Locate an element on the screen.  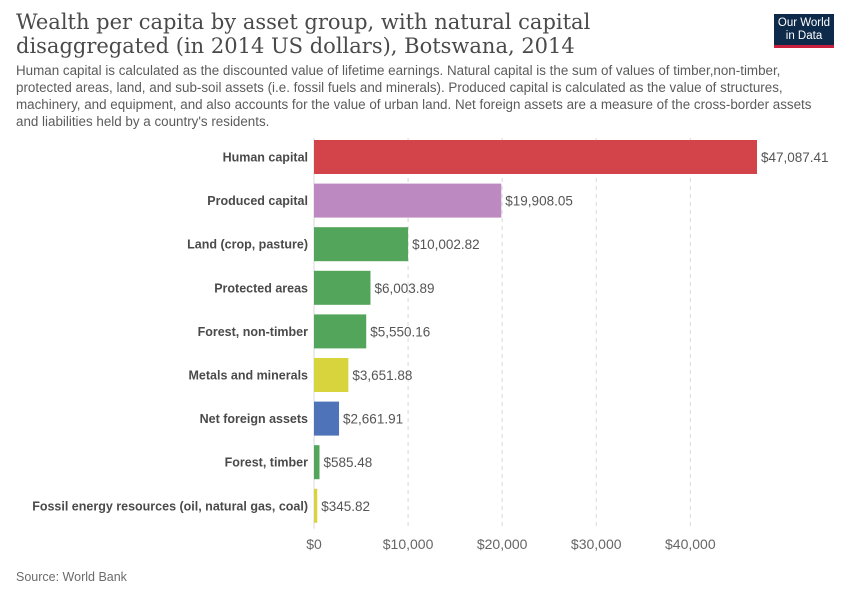
category-label: Net foreign assets is located at coordinates (254, 419).